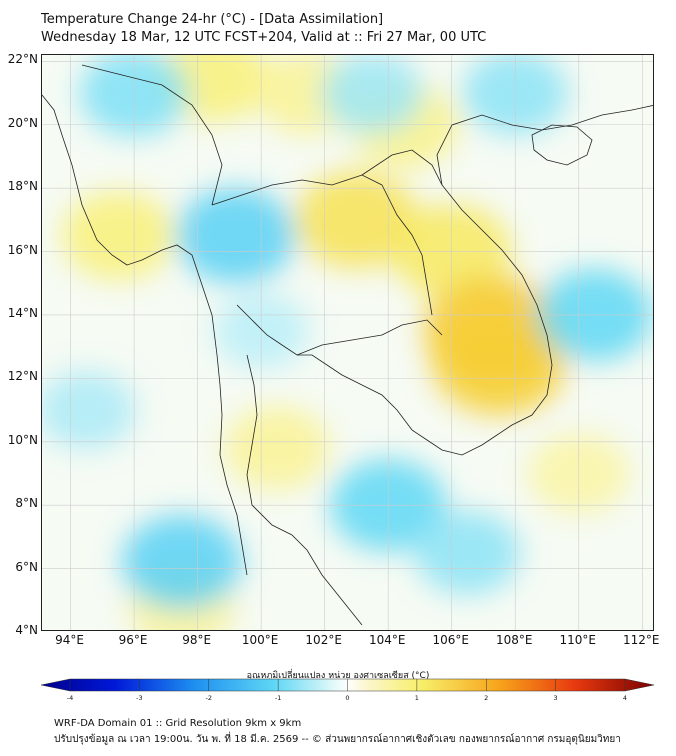  I want to click on lat-tick-label: 22°N, so click(22, 59).